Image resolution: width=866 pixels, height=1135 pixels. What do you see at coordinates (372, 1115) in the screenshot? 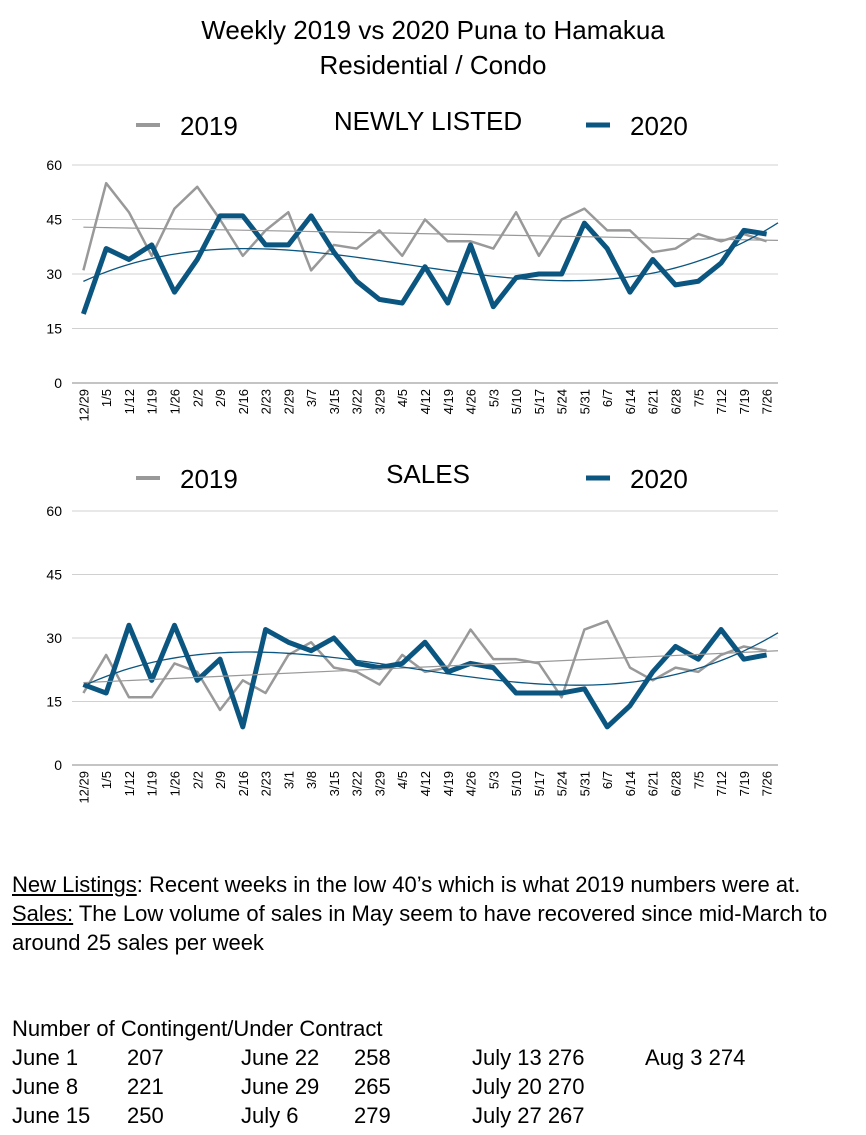
I see `contract-count: 279` at bounding box center [372, 1115].